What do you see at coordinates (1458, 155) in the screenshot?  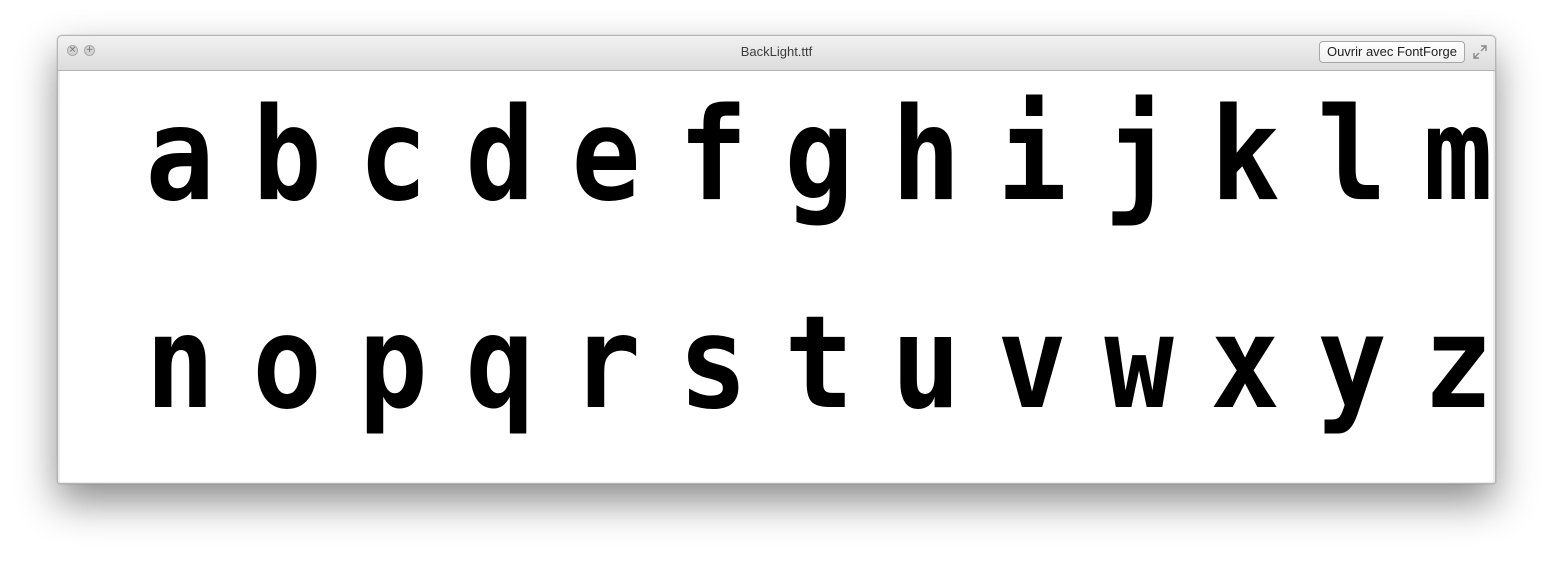 I see `glyph-m: m` at bounding box center [1458, 155].